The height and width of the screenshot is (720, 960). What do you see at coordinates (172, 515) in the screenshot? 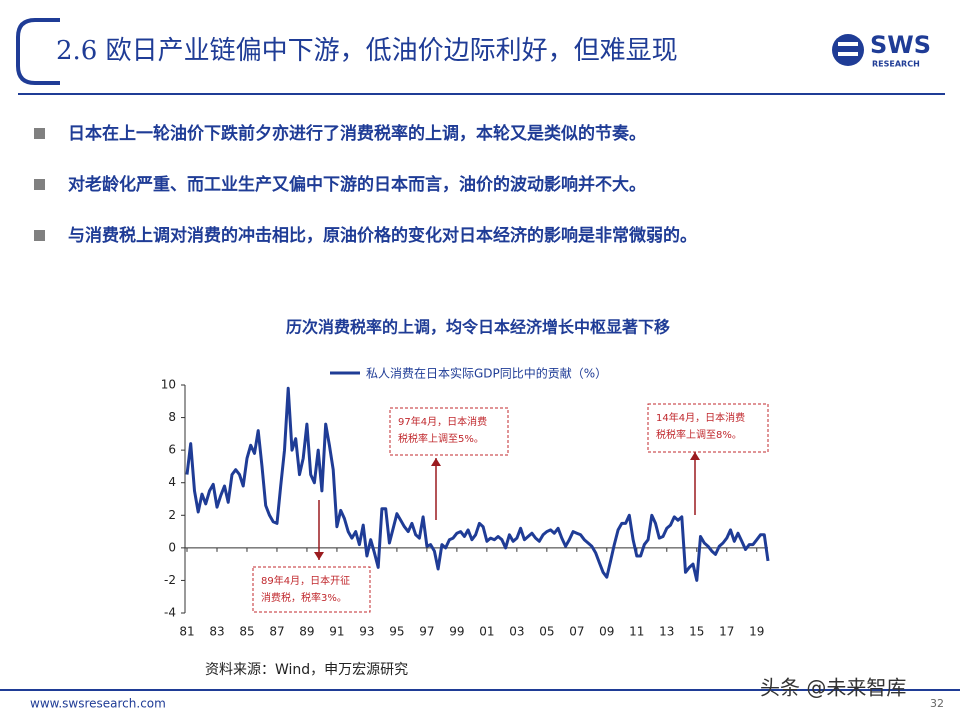
I see `y-tick-label: 2` at bounding box center [172, 515].